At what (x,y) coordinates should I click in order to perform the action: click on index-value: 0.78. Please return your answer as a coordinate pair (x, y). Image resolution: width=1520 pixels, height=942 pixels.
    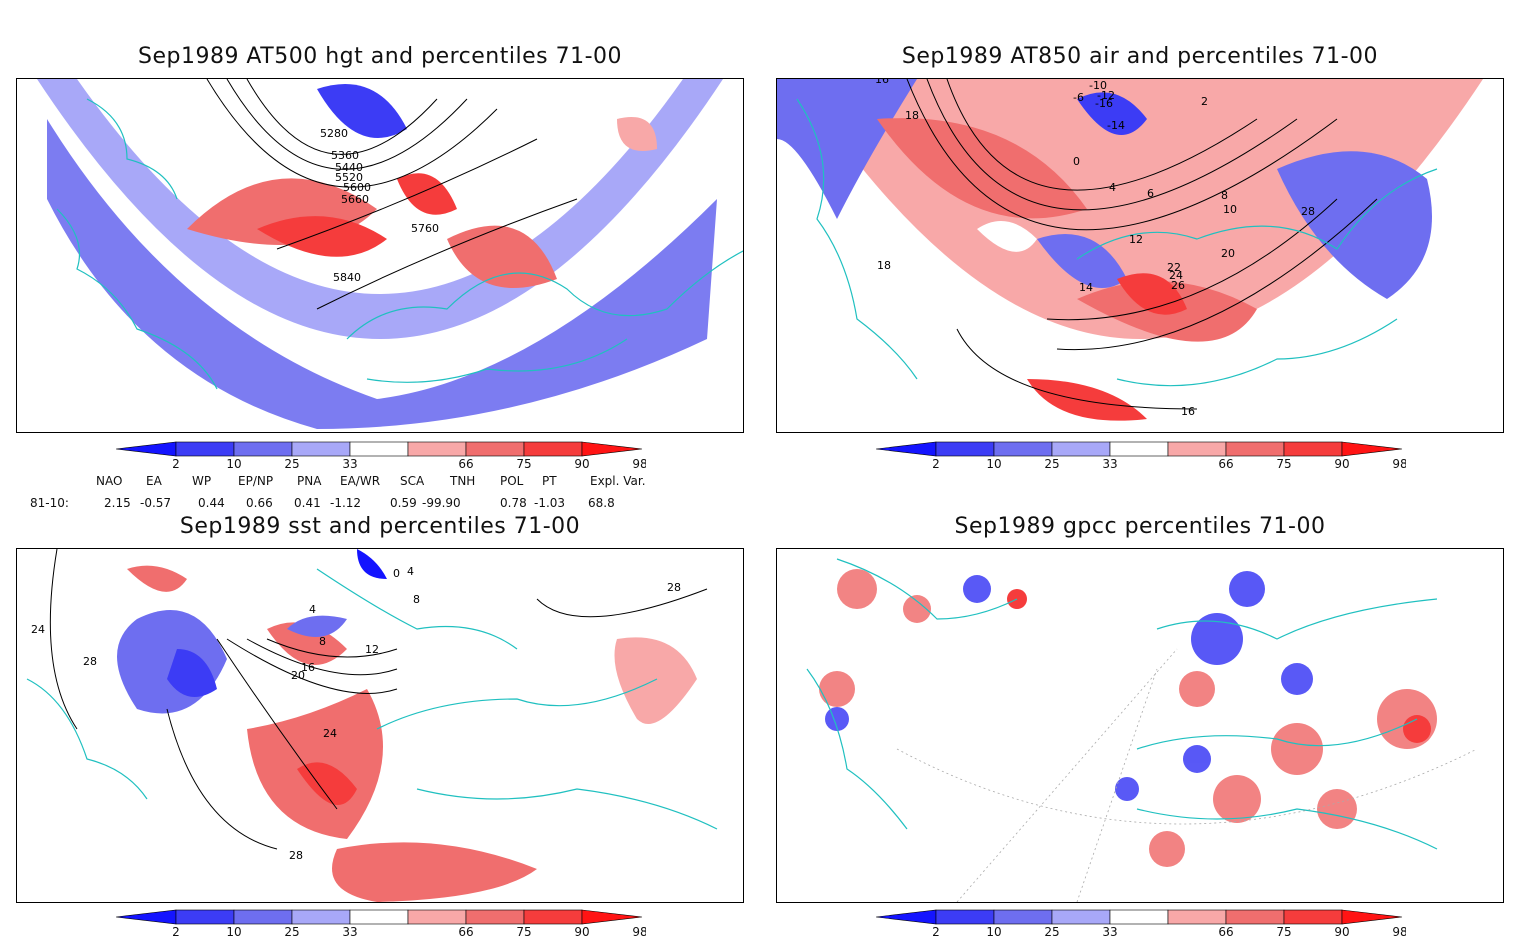
    Looking at the image, I should click on (513, 503).